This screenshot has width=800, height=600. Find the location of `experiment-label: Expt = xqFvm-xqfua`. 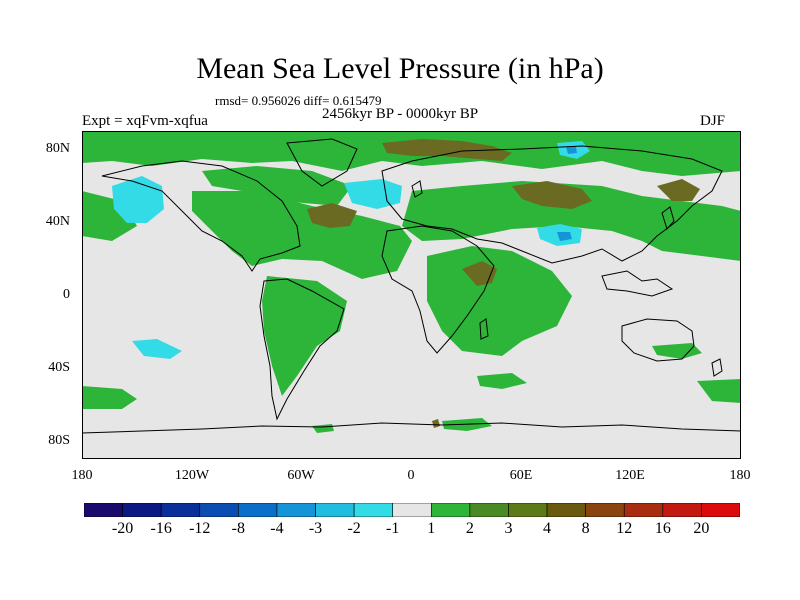

experiment-label: Expt = xqFvm-xqfua is located at coordinates (145, 121).